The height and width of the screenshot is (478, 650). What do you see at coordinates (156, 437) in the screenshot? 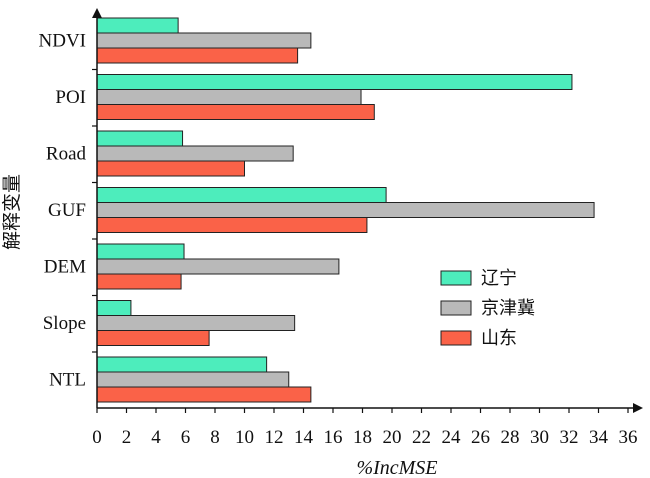
I see `x-tick-label-4: 4` at bounding box center [156, 437].